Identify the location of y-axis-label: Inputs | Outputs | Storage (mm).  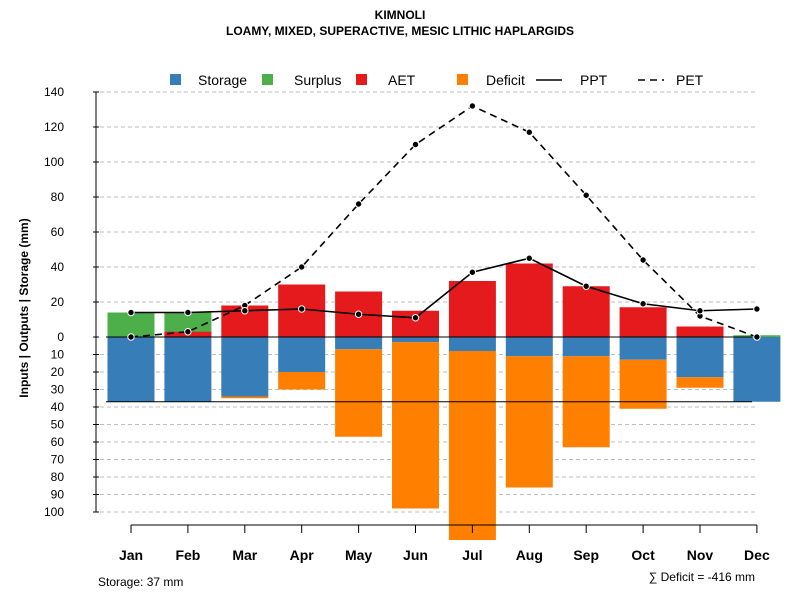
(24, 307).